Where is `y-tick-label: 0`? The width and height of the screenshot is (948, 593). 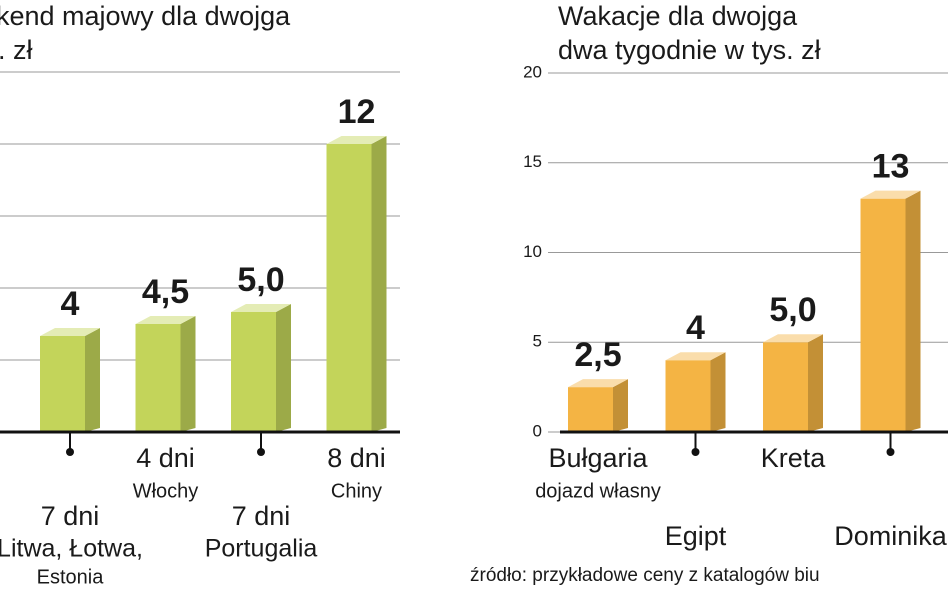 y-tick-label: 0 is located at coordinates (537, 430).